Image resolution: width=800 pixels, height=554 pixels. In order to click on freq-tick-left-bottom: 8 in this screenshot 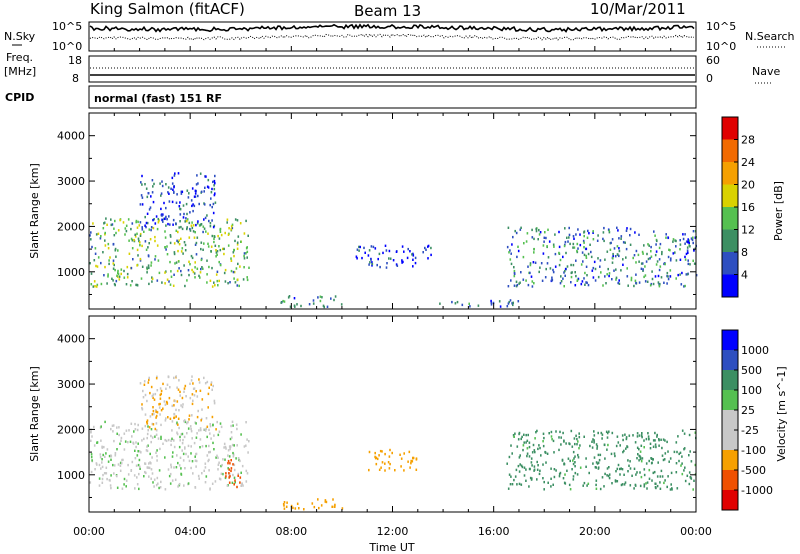, I will do `click(75, 78)`.